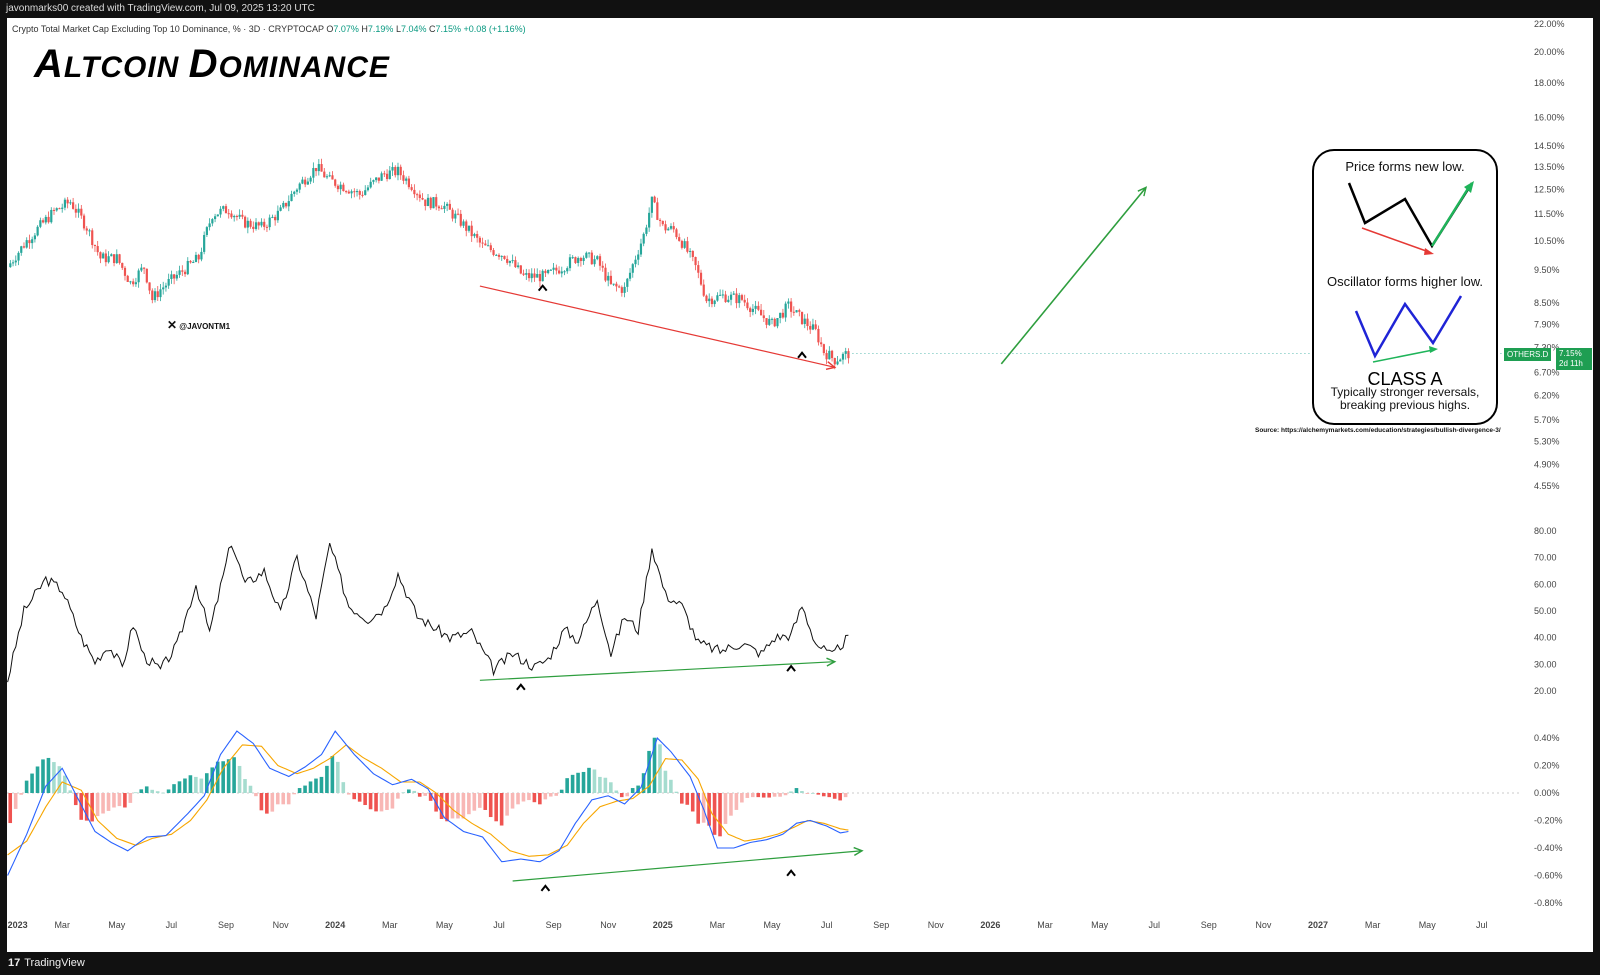  I want to click on macd-y-tick-label: -0.20%, so click(1548, 821).